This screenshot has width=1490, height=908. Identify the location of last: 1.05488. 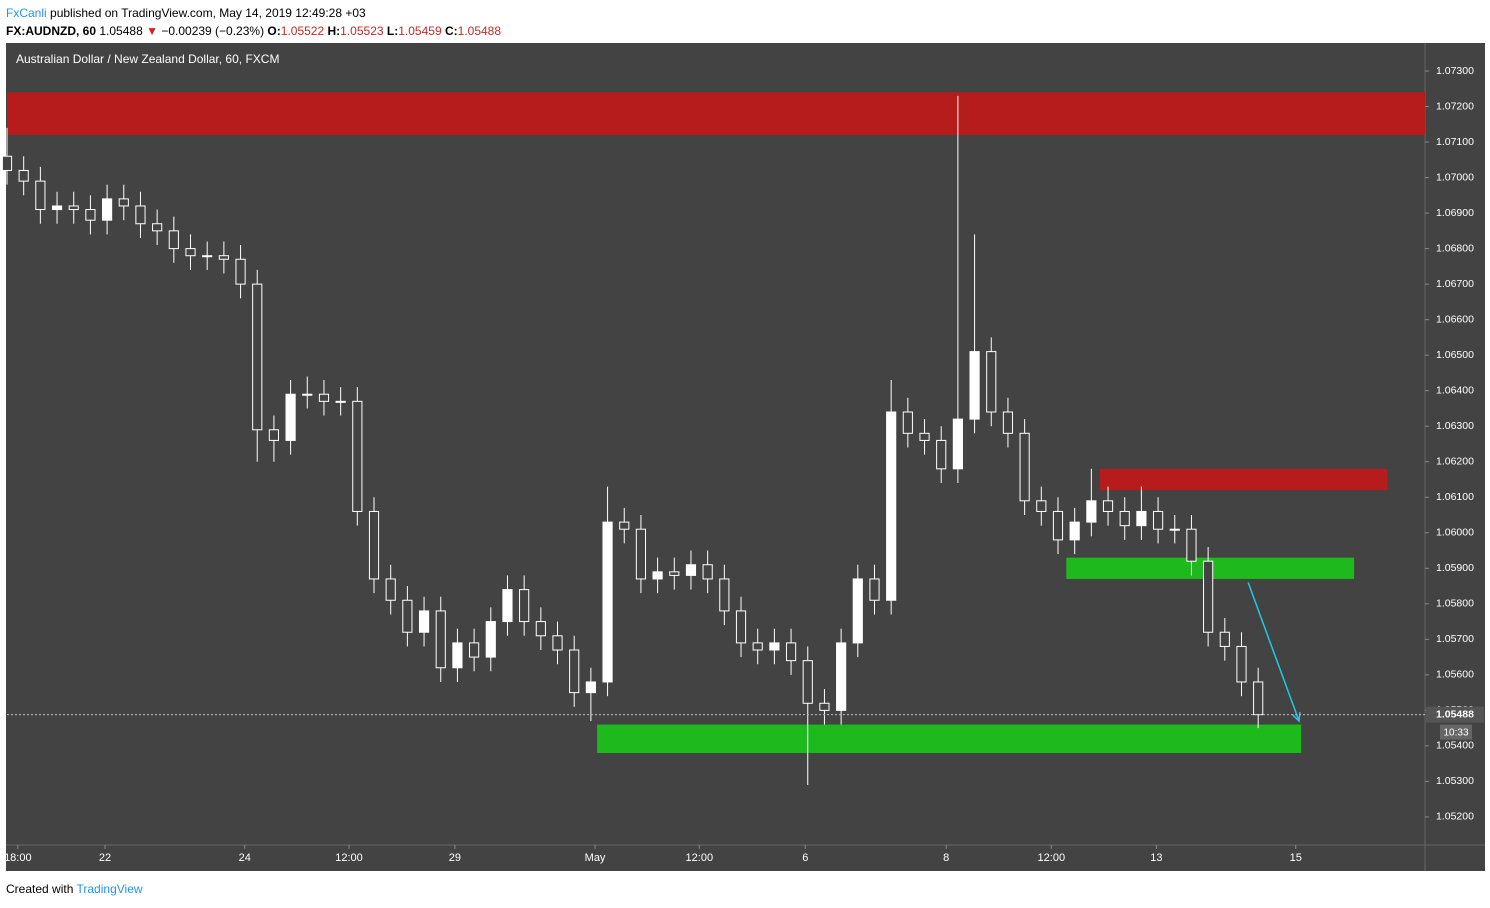
(121, 31).